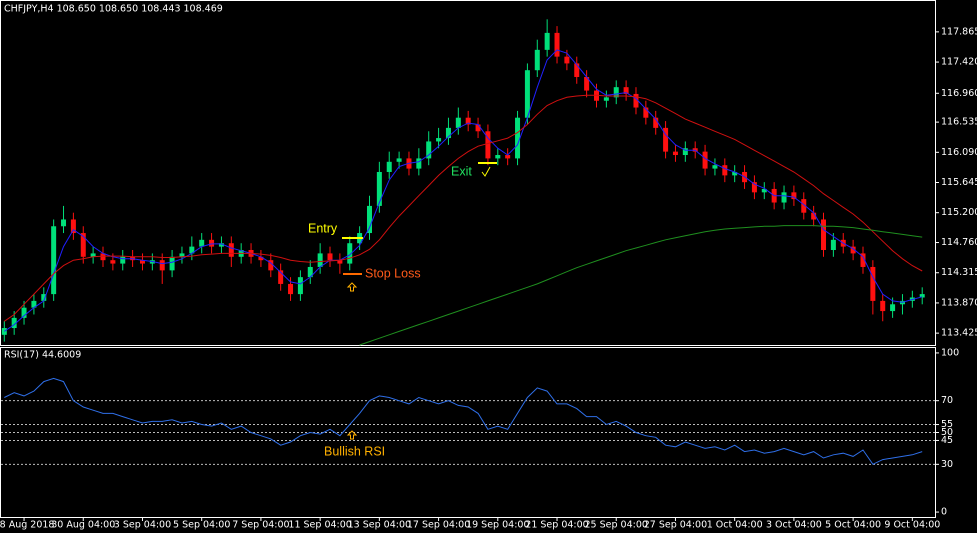 The image size is (977, 533). I want to click on x-tick-label: 7 Sep 04:00, so click(260, 525).